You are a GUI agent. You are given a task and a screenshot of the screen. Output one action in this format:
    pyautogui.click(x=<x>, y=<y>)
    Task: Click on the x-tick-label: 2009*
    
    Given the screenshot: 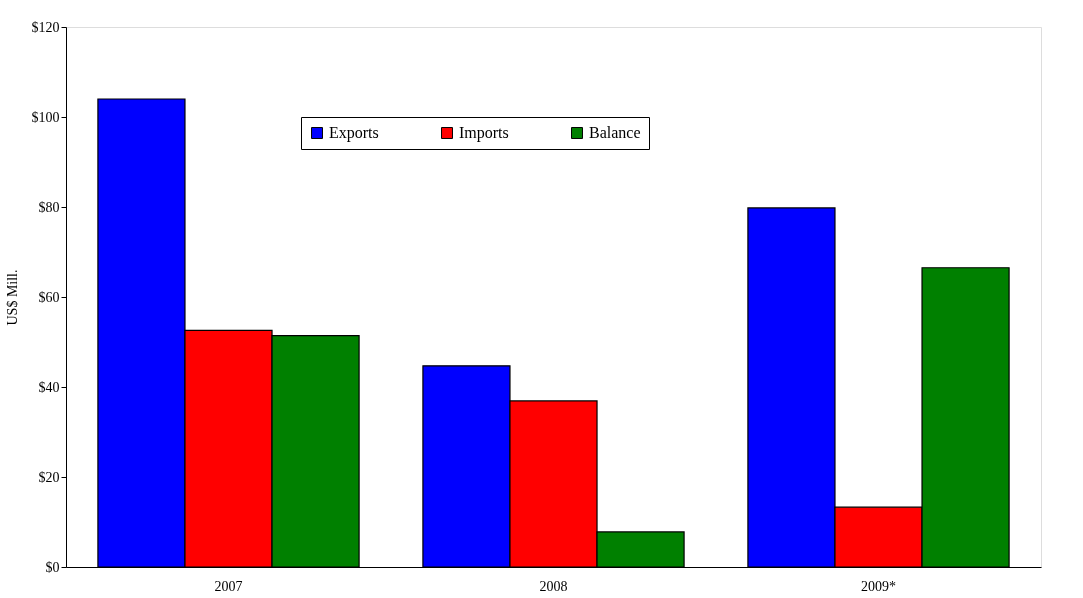 What is the action you would take?
    pyautogui.click(x=878, y=586)
    